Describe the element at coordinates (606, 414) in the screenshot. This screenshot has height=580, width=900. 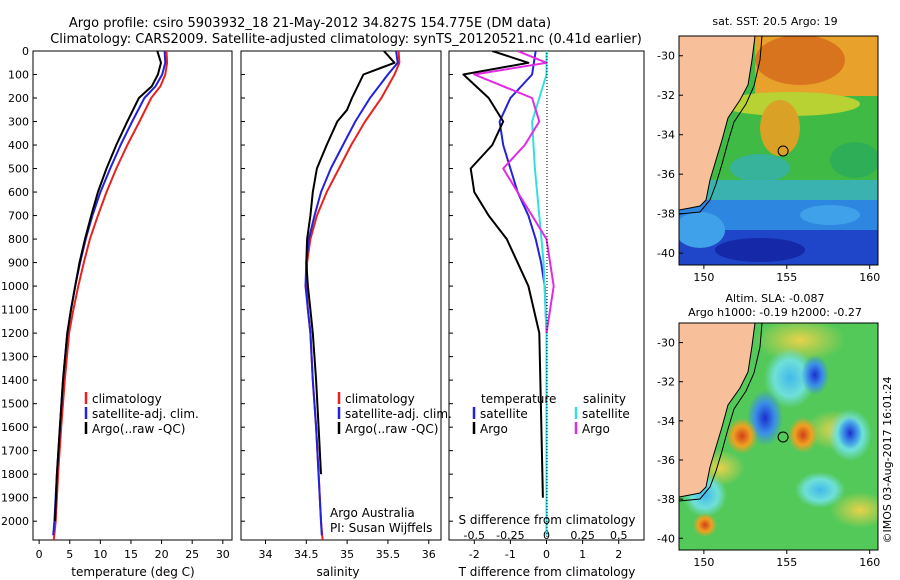
I see `legend-label-s-satellite: satellite` at that location.